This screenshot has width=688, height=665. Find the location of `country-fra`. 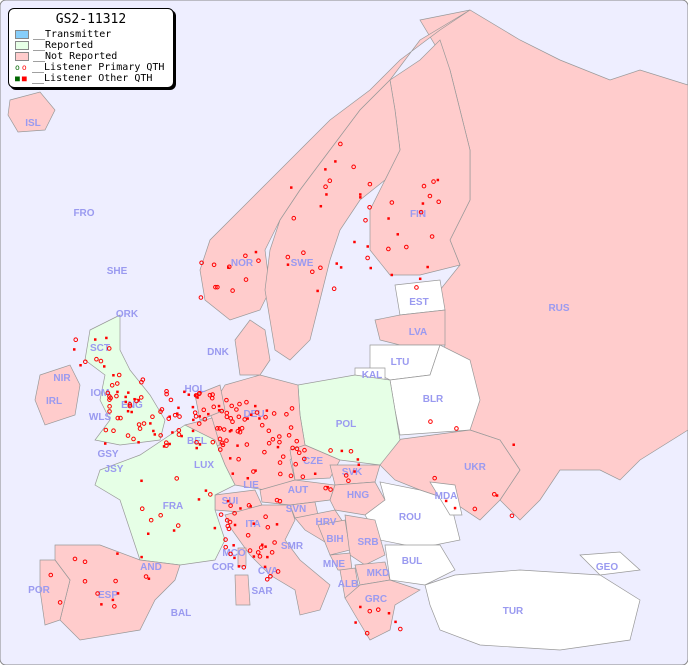

country-fra is located at coordinates (165, 495).